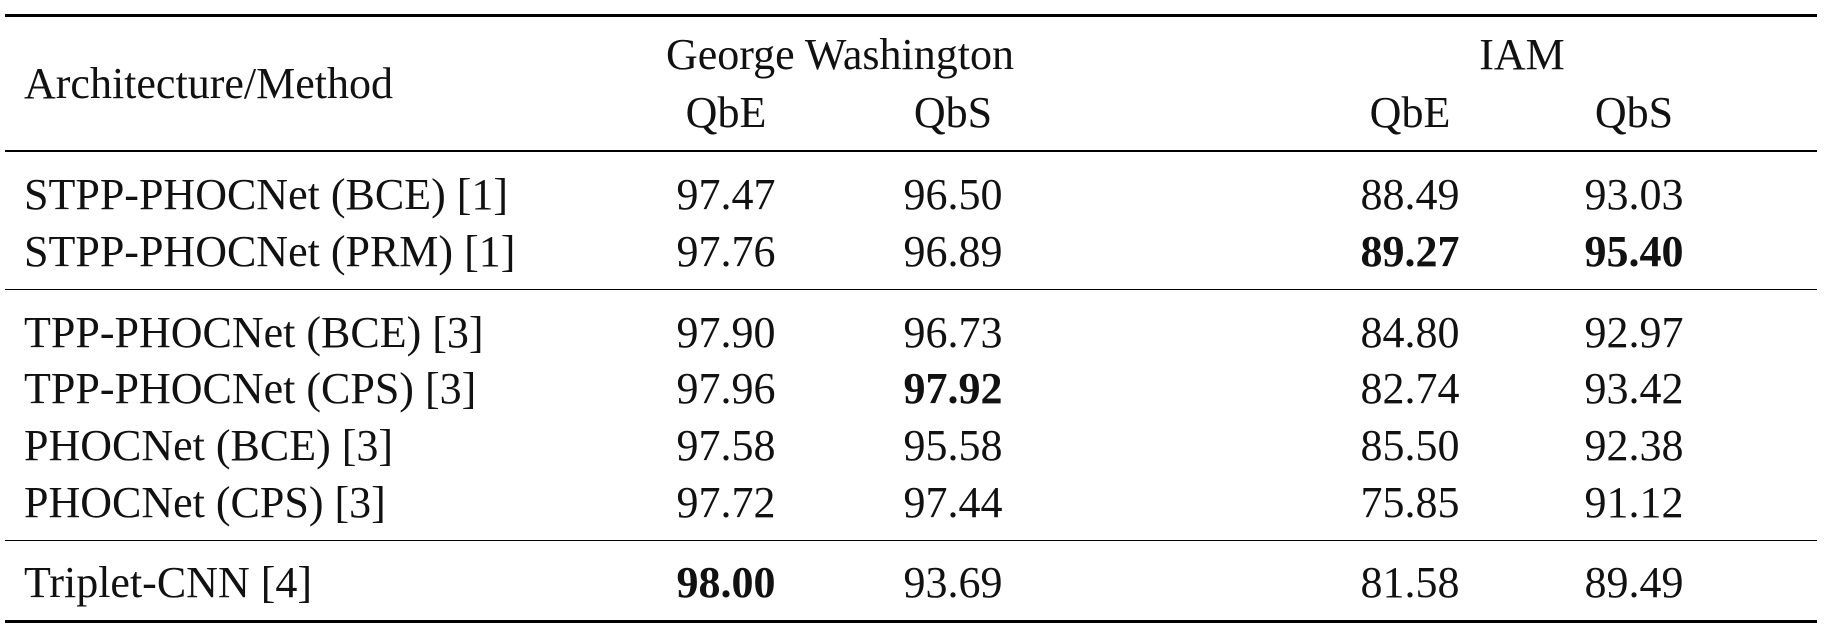 The height and width of the screenshot is (635, 1824). What do you see at coordinates (1634, 445) in the screenshot?
I see `cell-iam-qbs: 92.38` at bounding box center [1634, 445].